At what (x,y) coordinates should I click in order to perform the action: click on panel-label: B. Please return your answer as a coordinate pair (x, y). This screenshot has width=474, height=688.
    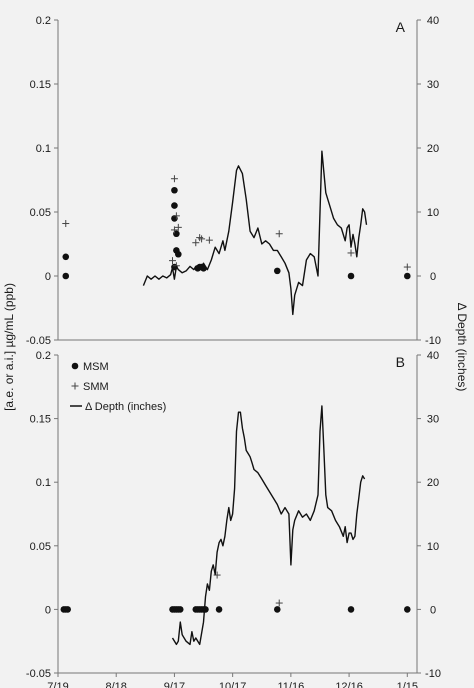
    Looking at the image, I should click on (400, 362).